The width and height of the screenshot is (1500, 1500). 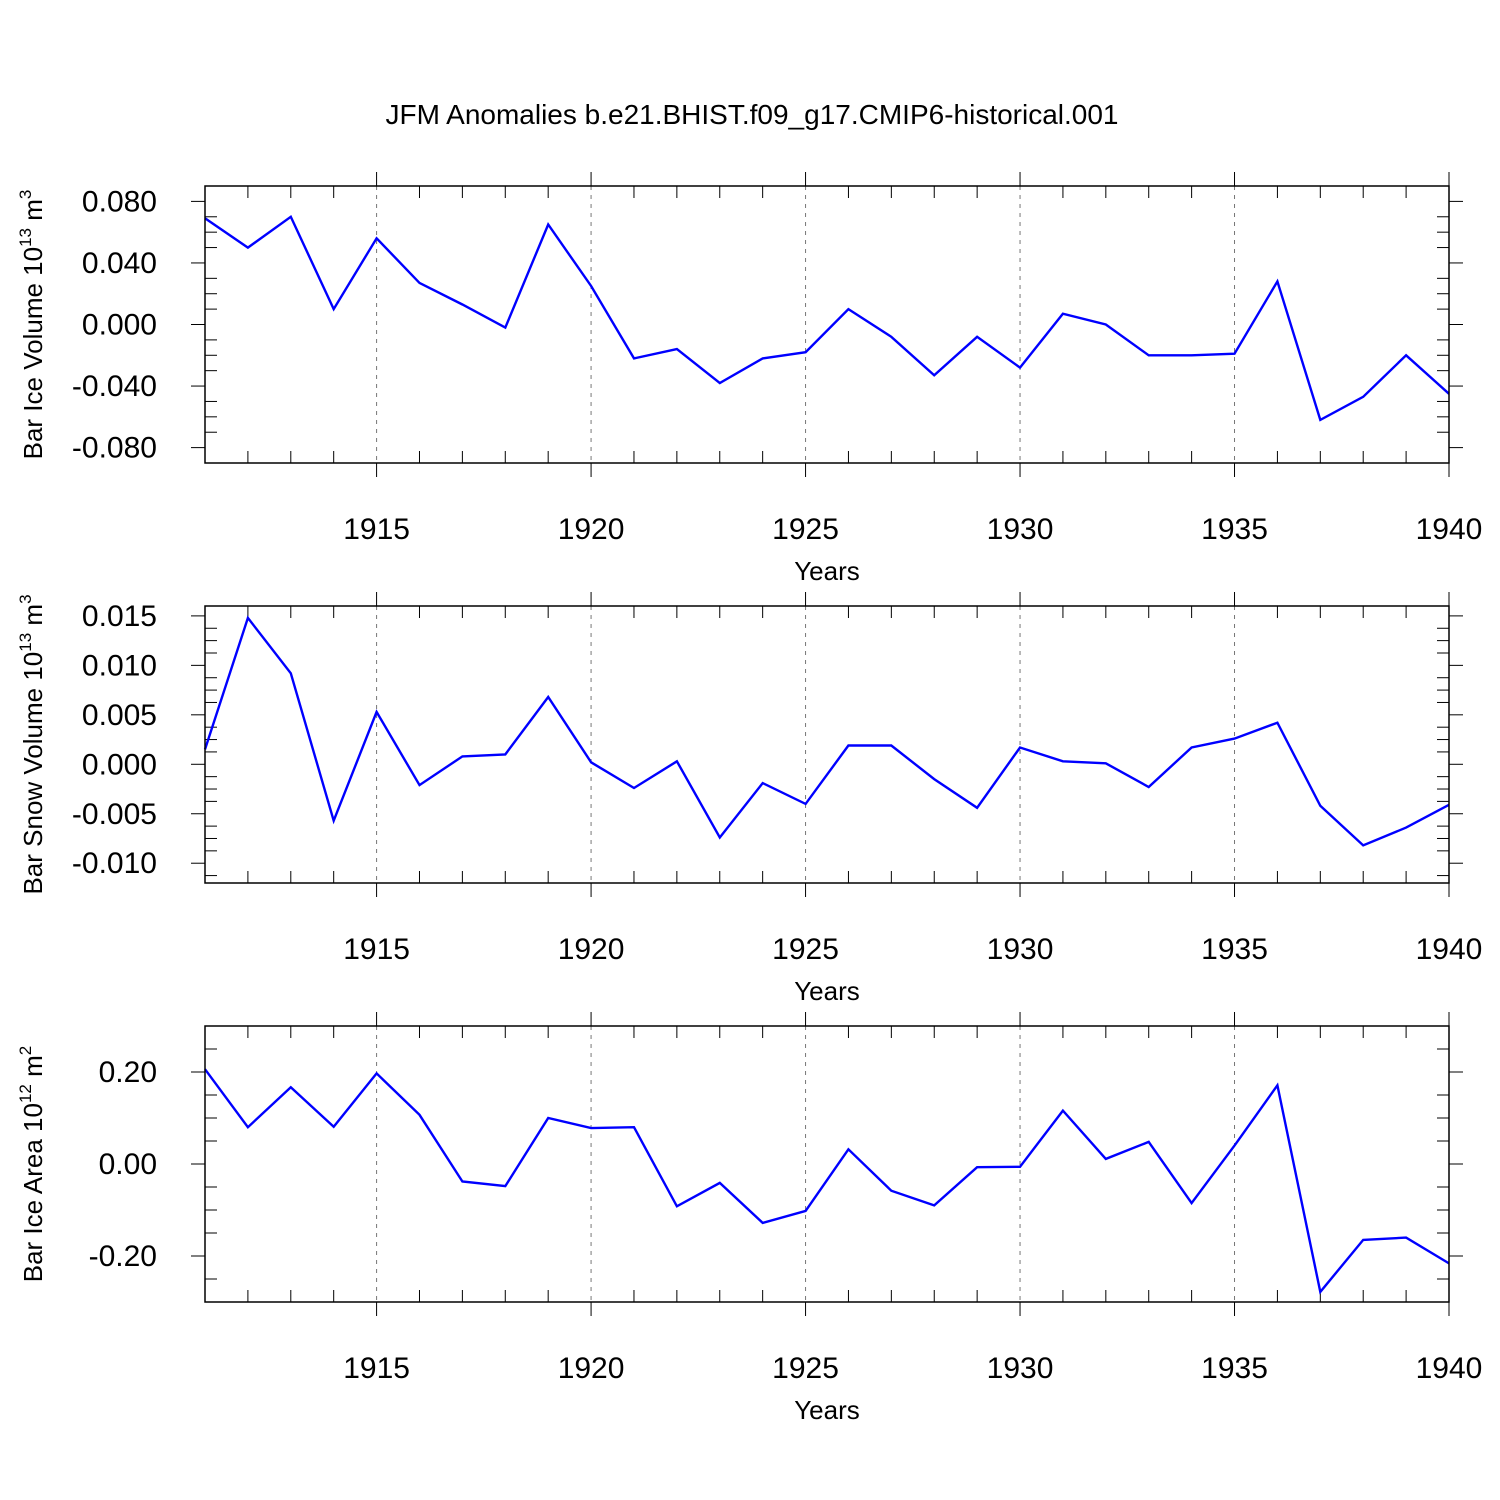 I want to click on y-tick-label: 0.20, so click(x=128, y=1072).